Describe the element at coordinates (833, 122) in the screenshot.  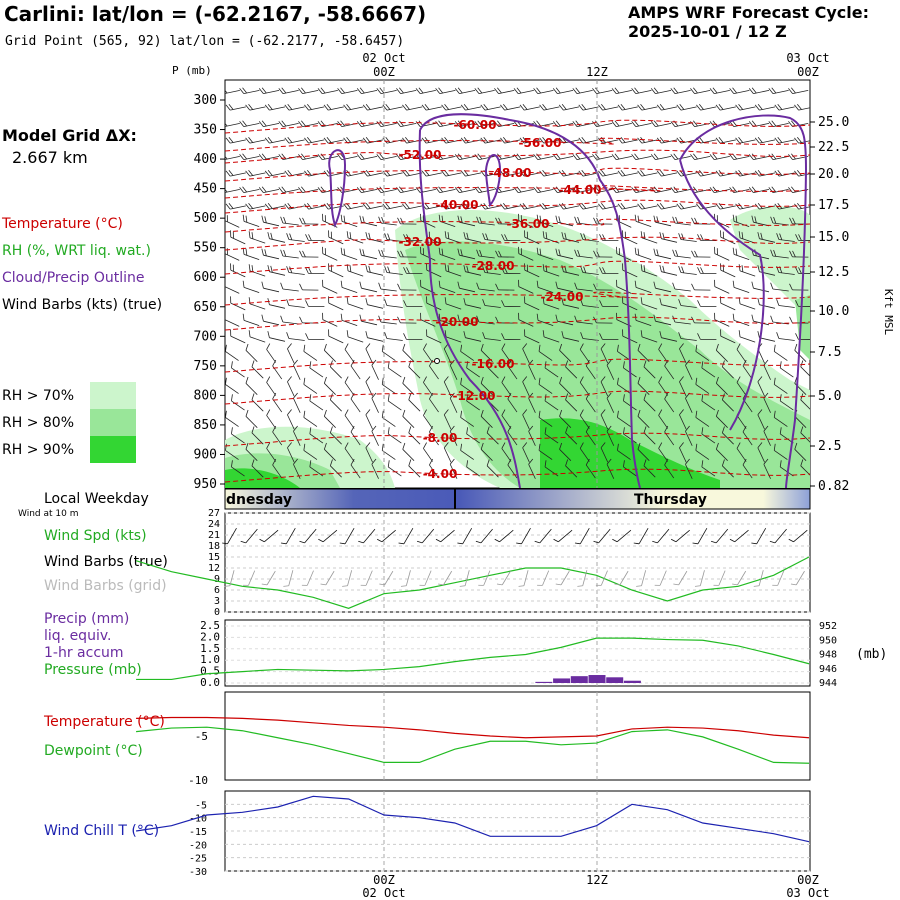
I see `height-tick-label: 25.0` at that location.